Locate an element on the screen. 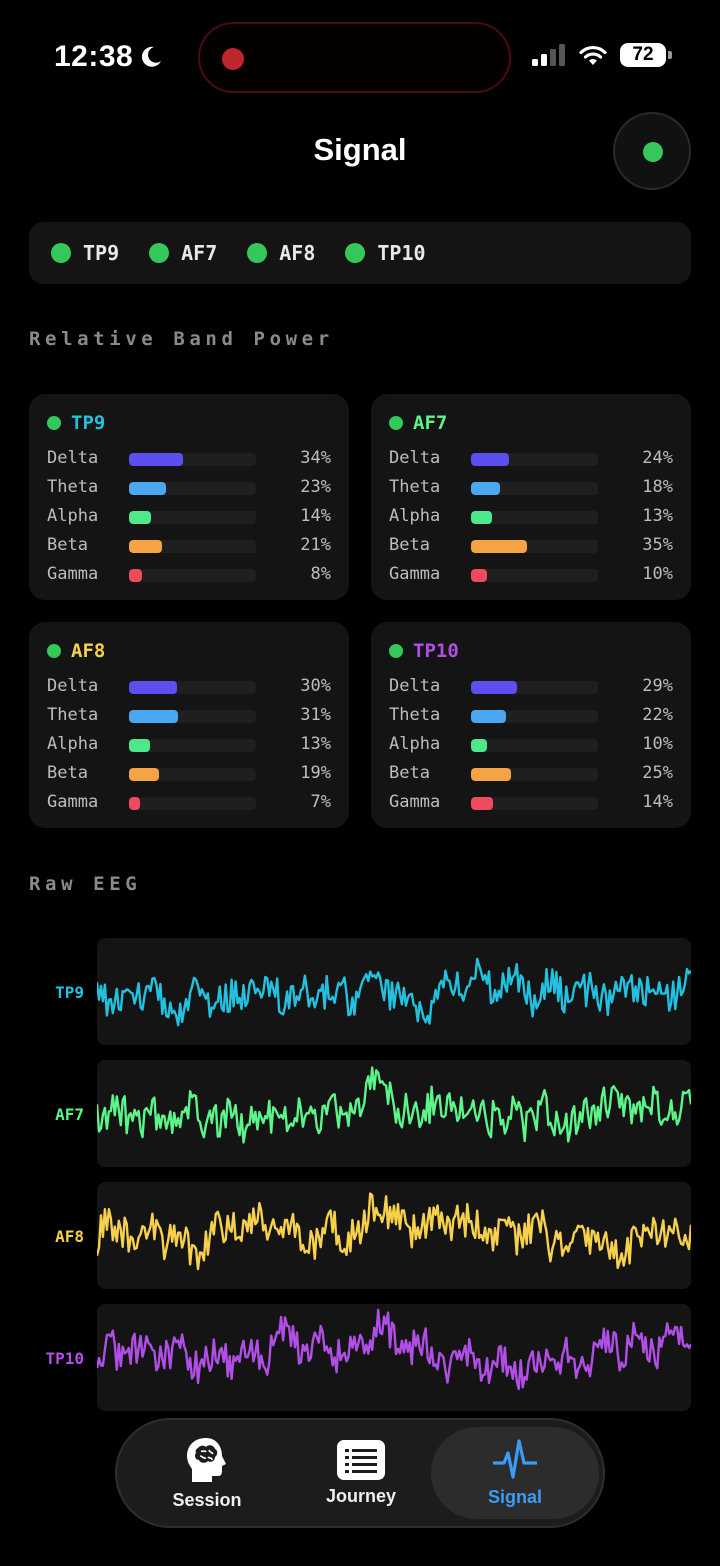 The width and height of the screenshot is (720, 1566). band-value: 35% is located at coordinates (657, 545).